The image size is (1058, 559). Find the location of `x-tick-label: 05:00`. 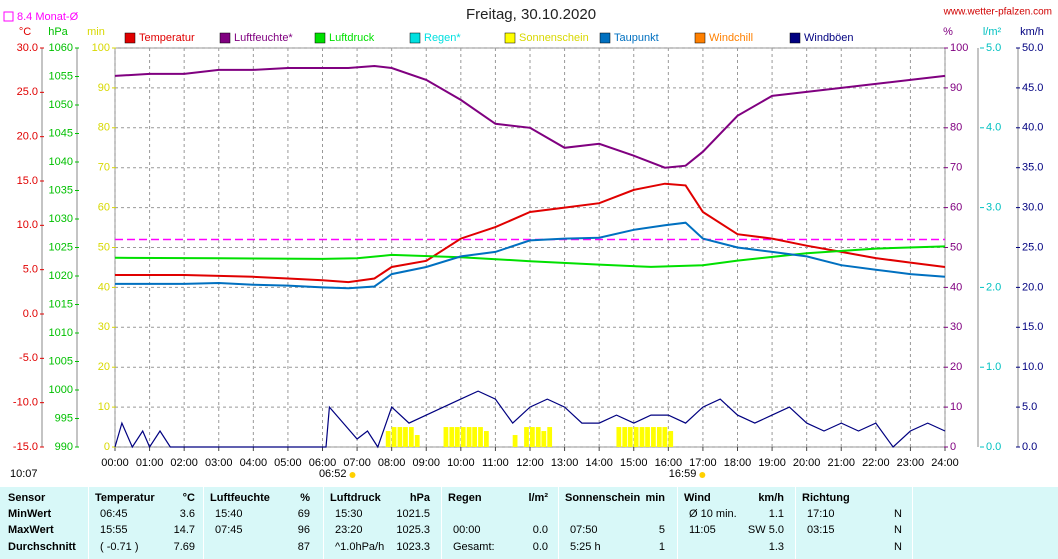

x-tick-label: 05:00 is located at coordinates (288, 463).